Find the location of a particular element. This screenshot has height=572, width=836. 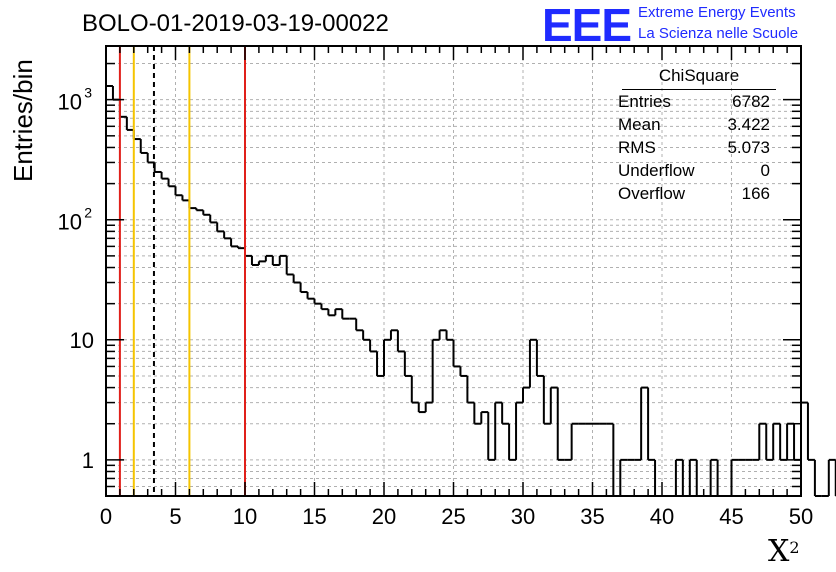

x-tick-label: 40 is located at coordinates (662, 516).